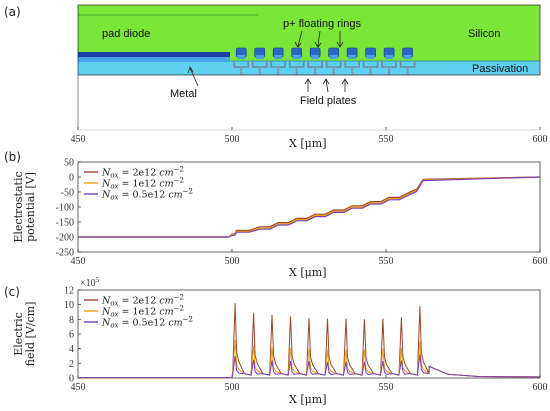 This screenshot has height=411, width=550. What do you see at coordinates (71, 320) in the screenshot?
I see `y-tick-label: 8` at bounding box center [71, 320].